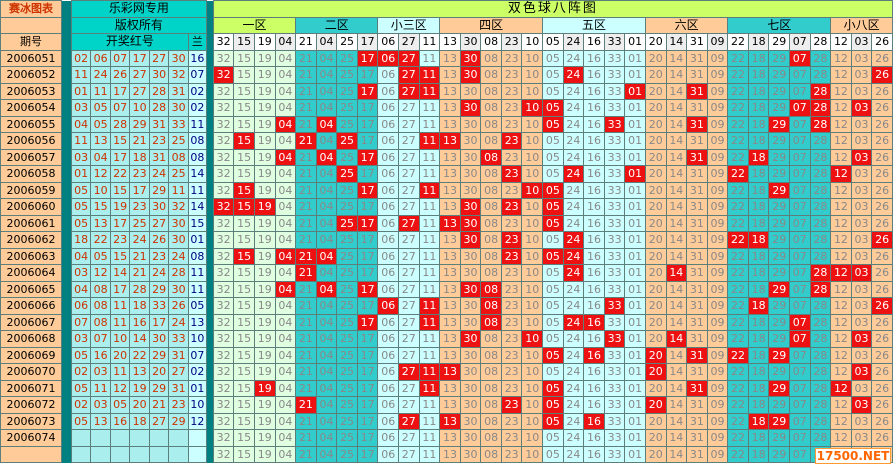 Image resolution: width=893 pixels, height=466 pixels. What do you see at coordinates (367, 405) in the screenshot?
I see `number-cell: 17` at bounding box center [367, 405].